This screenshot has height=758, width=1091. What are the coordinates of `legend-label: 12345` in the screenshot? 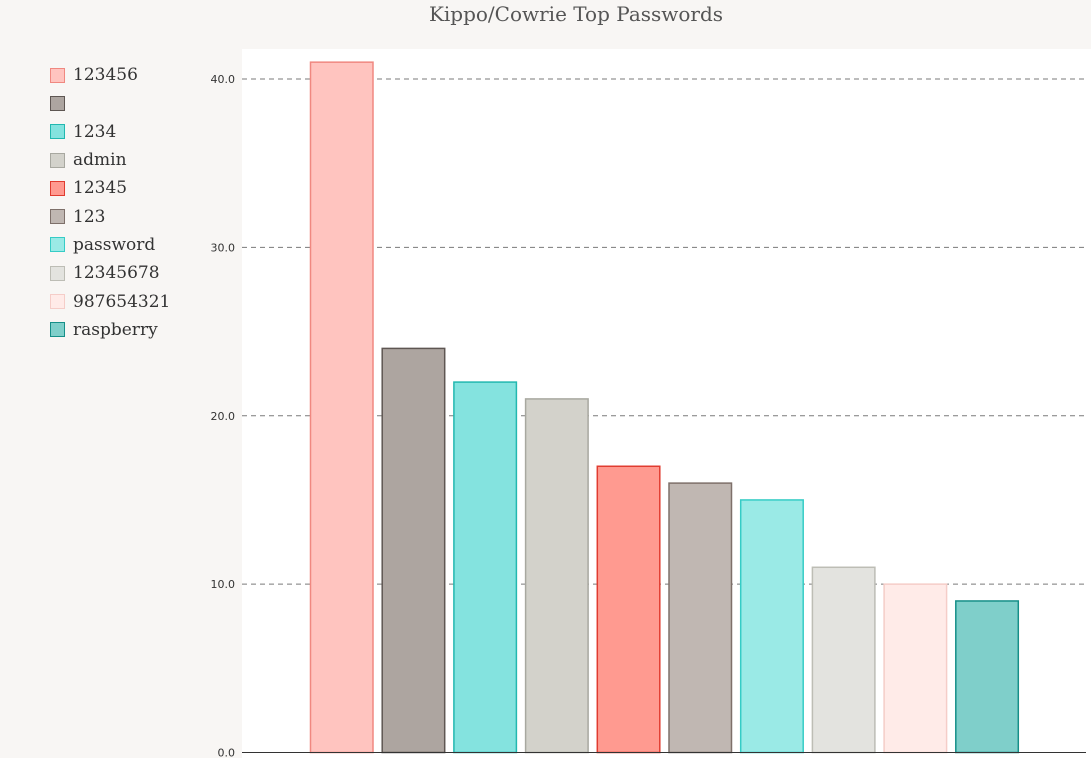 It's located at (100, 188).